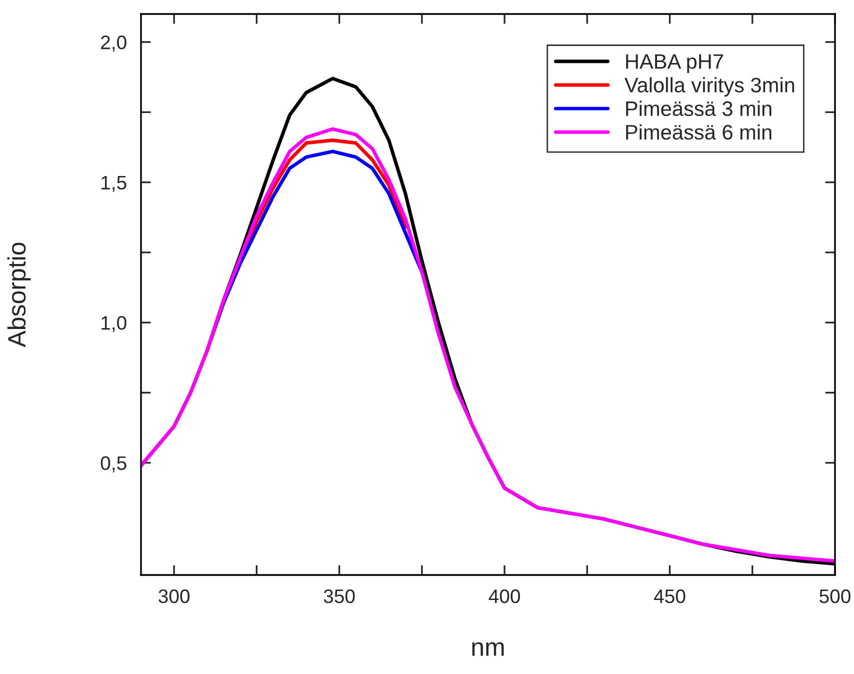 The image size is (854, 674). Describe the element at coordinates (19, 295) in the screenshot. I see `y-axis-title: Absorptio` at that location.